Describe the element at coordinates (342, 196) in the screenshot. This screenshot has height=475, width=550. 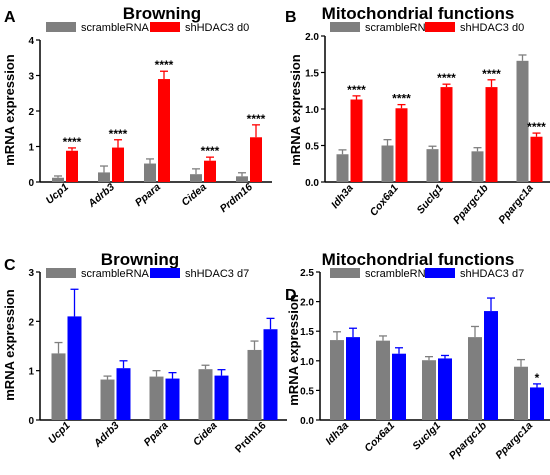
I see `x-tick-label: Idh3a` at that location.